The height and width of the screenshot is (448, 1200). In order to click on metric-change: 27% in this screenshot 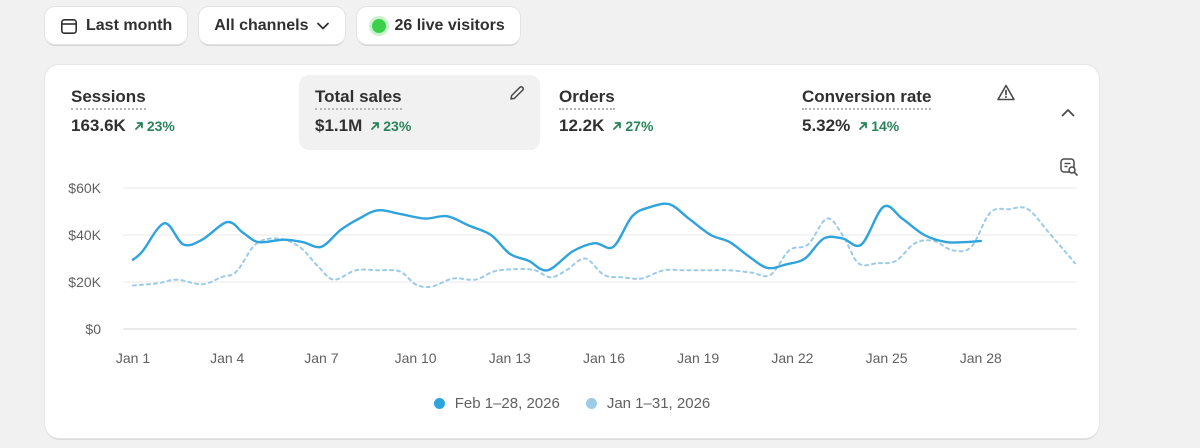, I will do `click(632, 126)`.